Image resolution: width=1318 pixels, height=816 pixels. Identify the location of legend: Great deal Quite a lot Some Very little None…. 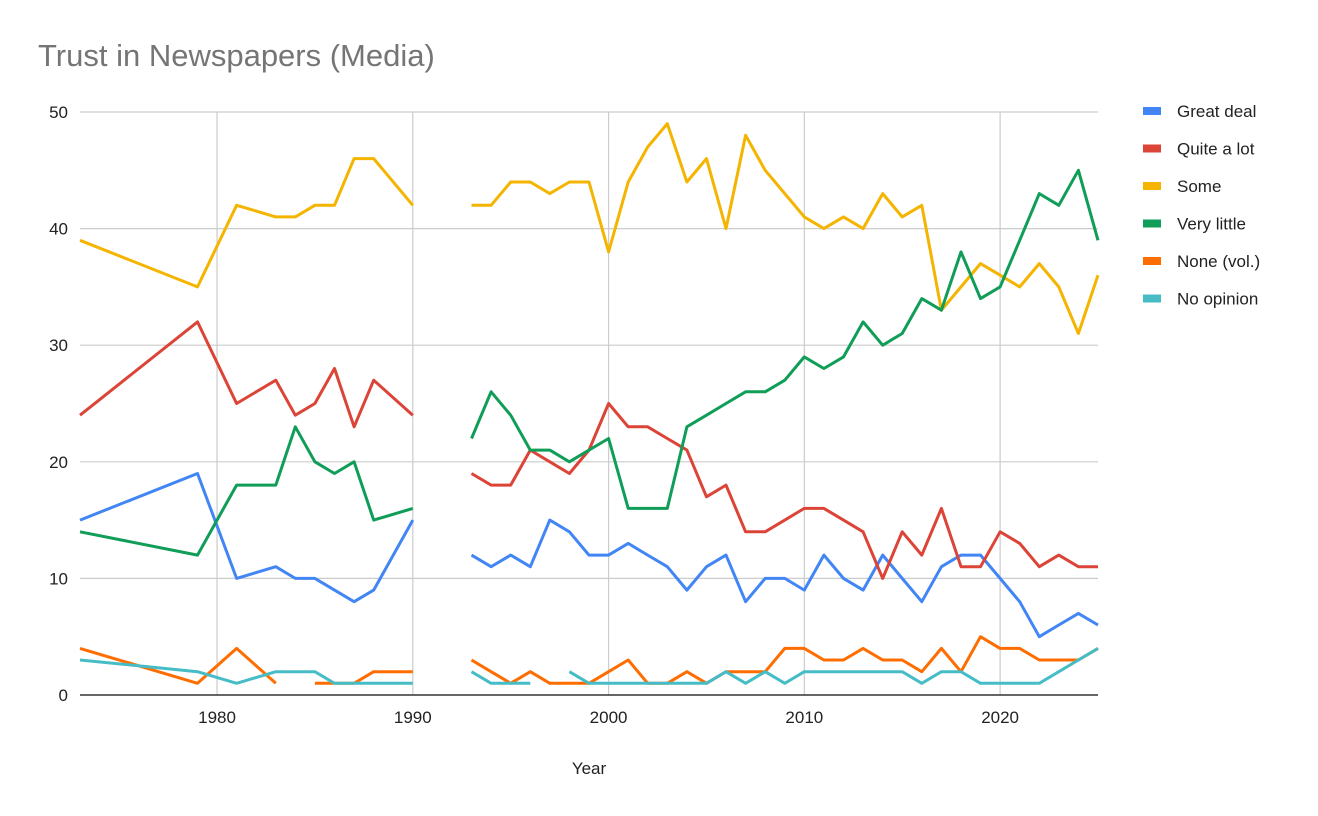
(1201, 205).